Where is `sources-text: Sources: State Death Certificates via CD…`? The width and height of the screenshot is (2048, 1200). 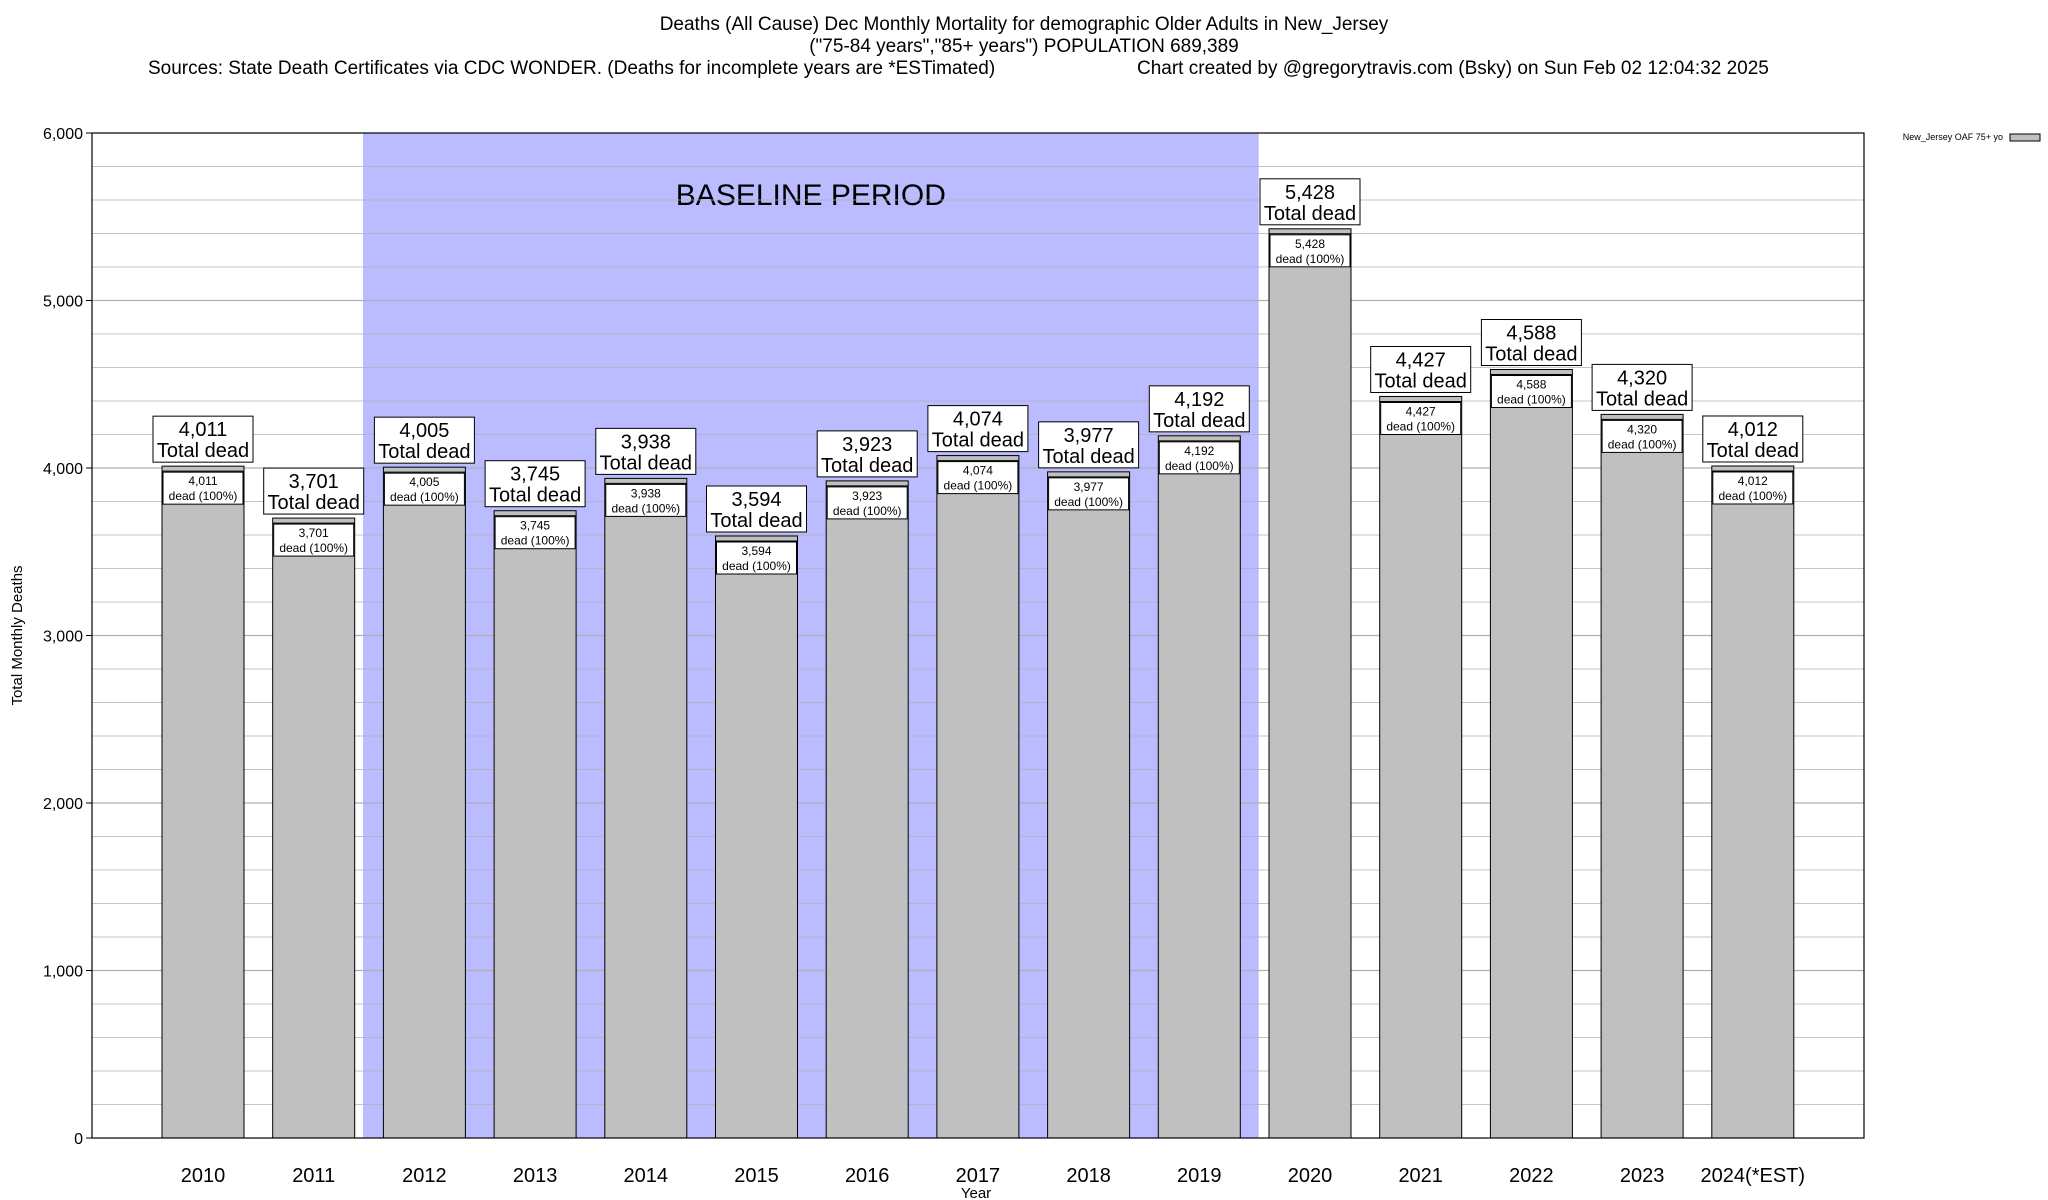 sources-text: Sources: State Death Certificates via CD… is located at coordinates (572, 68).